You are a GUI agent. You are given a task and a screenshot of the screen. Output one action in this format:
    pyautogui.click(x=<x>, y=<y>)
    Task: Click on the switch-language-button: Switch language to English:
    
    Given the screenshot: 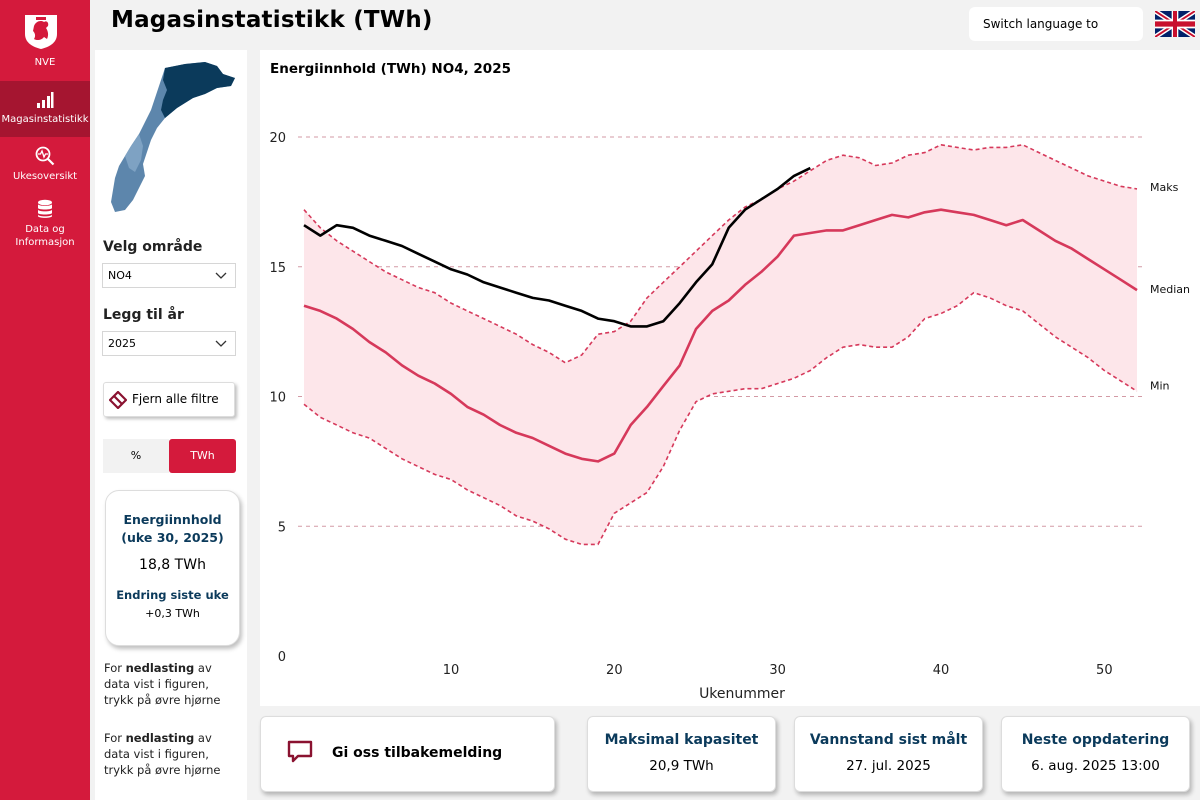 What is the action you would take?
    pyautogui.click(x=1056, y=36)
    